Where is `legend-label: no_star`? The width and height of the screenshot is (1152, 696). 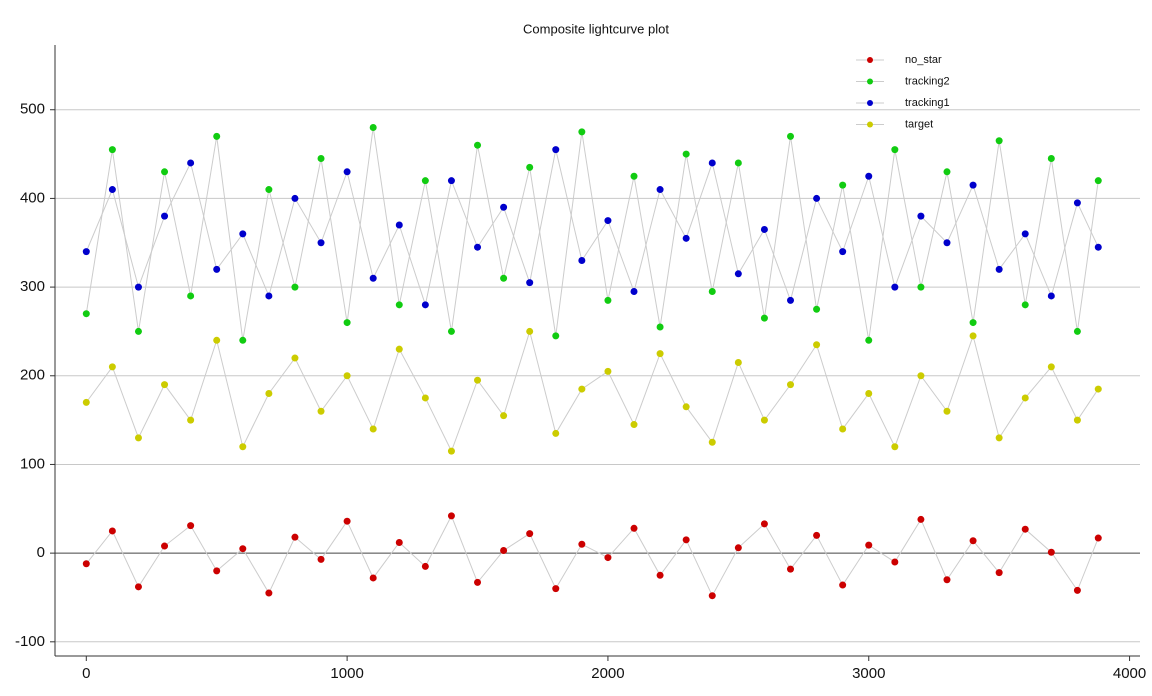 legend-label: no_star is located at coordinates (923, 60).